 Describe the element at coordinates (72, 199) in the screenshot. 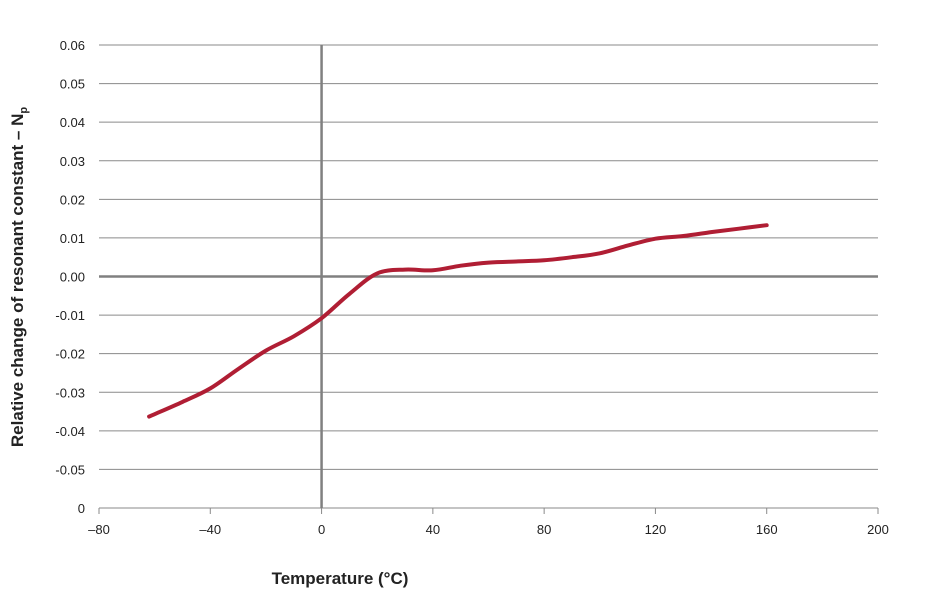

I see `y-tick-label: 0.02` at that location.